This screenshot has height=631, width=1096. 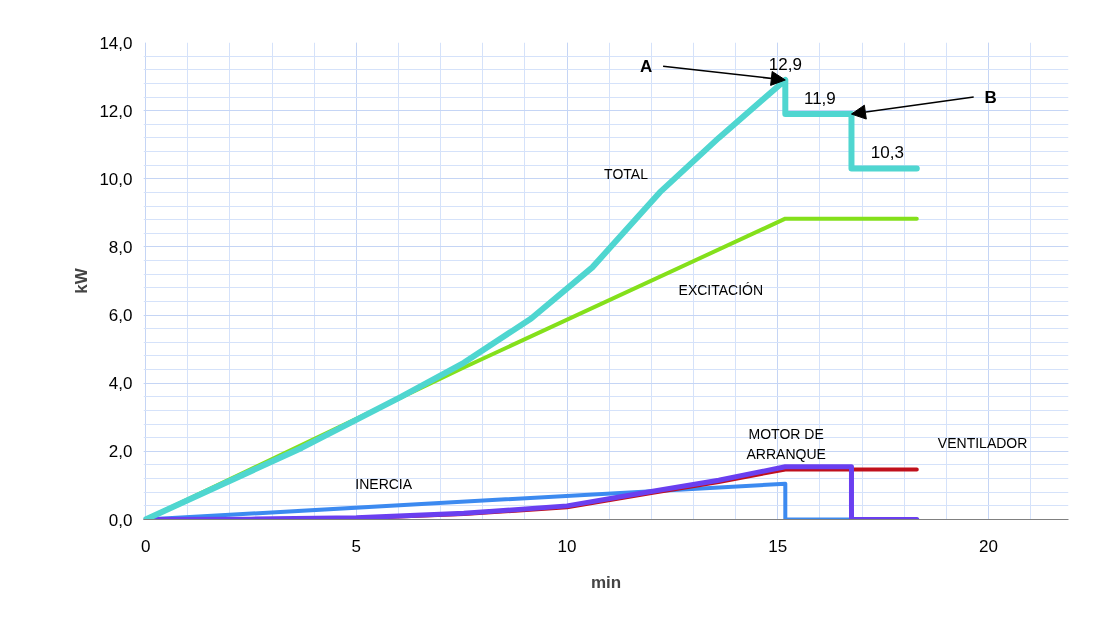 What do you see at coordinates (116, 111) in the screenshot?
I see `y-tick-label: 12,0` at bounding box center [116, 111].